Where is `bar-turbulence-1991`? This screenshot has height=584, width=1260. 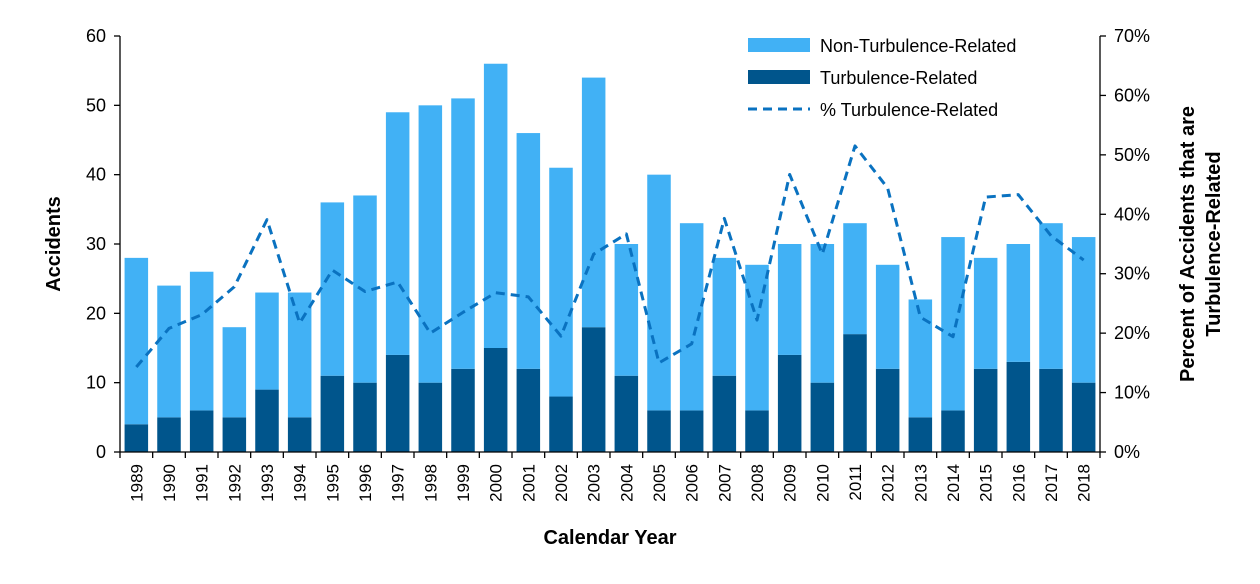
bar-turbulence-1991 is located at coordinates (201, 431).